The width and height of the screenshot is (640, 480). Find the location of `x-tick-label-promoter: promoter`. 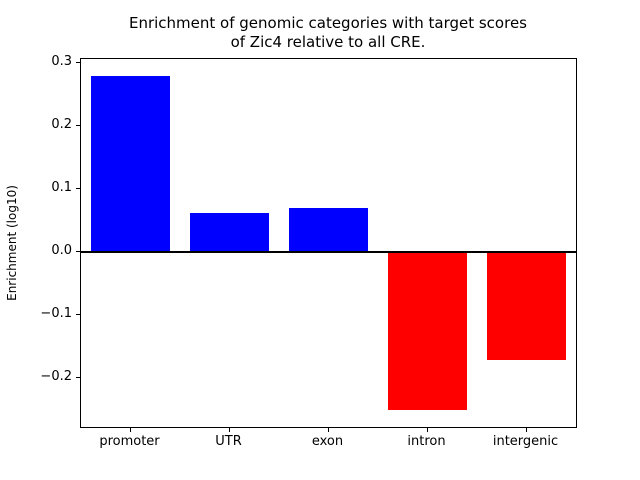

x-tick-label-promoter: promoter is located at coordinates (129, 441).